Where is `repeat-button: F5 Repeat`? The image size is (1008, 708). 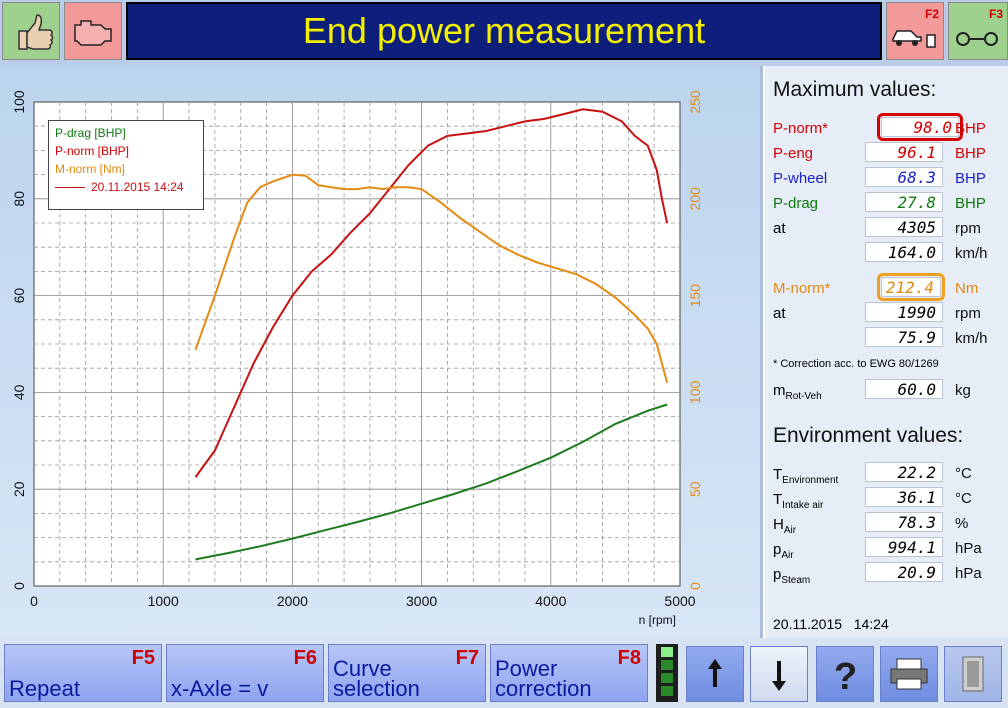
repeat-button: F5 Repeat is located at coordinates (83, 673).